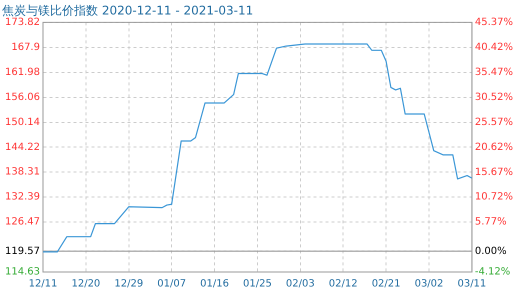 The height and width of the screenshot is (300, 520). Describe the element at coordinates (171, 284) in the screenshot. I see `x-tick-label: 01/07` at that location.